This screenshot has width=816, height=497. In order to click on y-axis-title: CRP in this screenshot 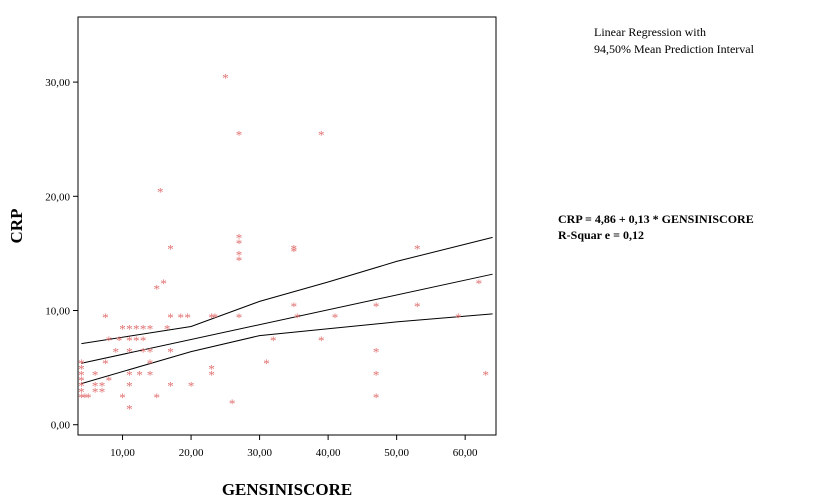, I will do `click(16, 226)`.